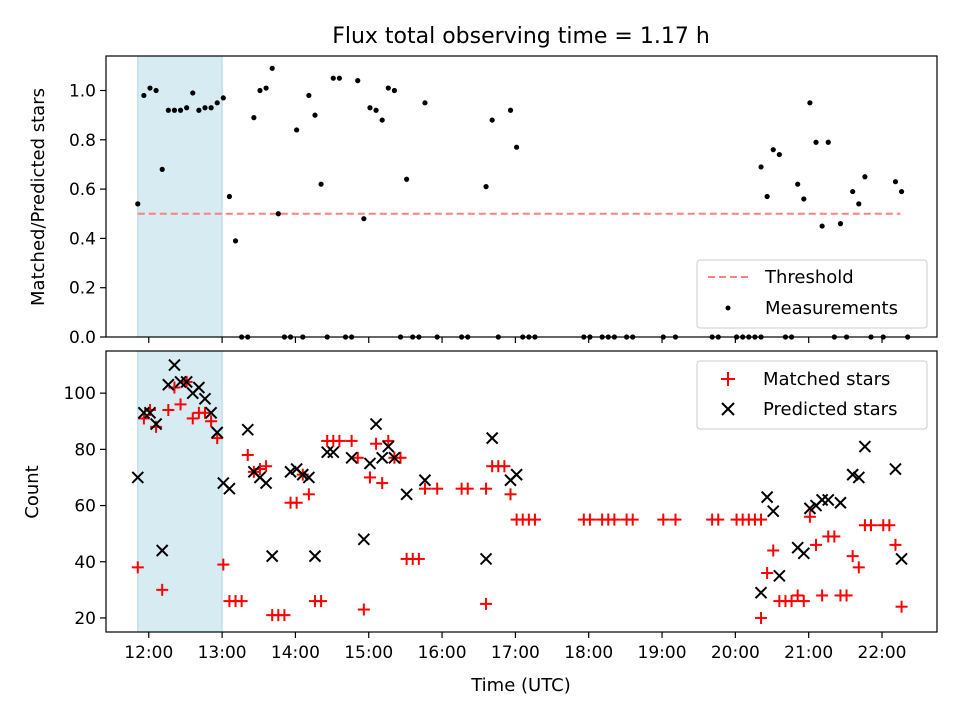 This screenshot has height=724, width=960. What do you see at coordinates (515, 340) in the screenshot?
I see `top-xticks` at bounding box center [515, 340].